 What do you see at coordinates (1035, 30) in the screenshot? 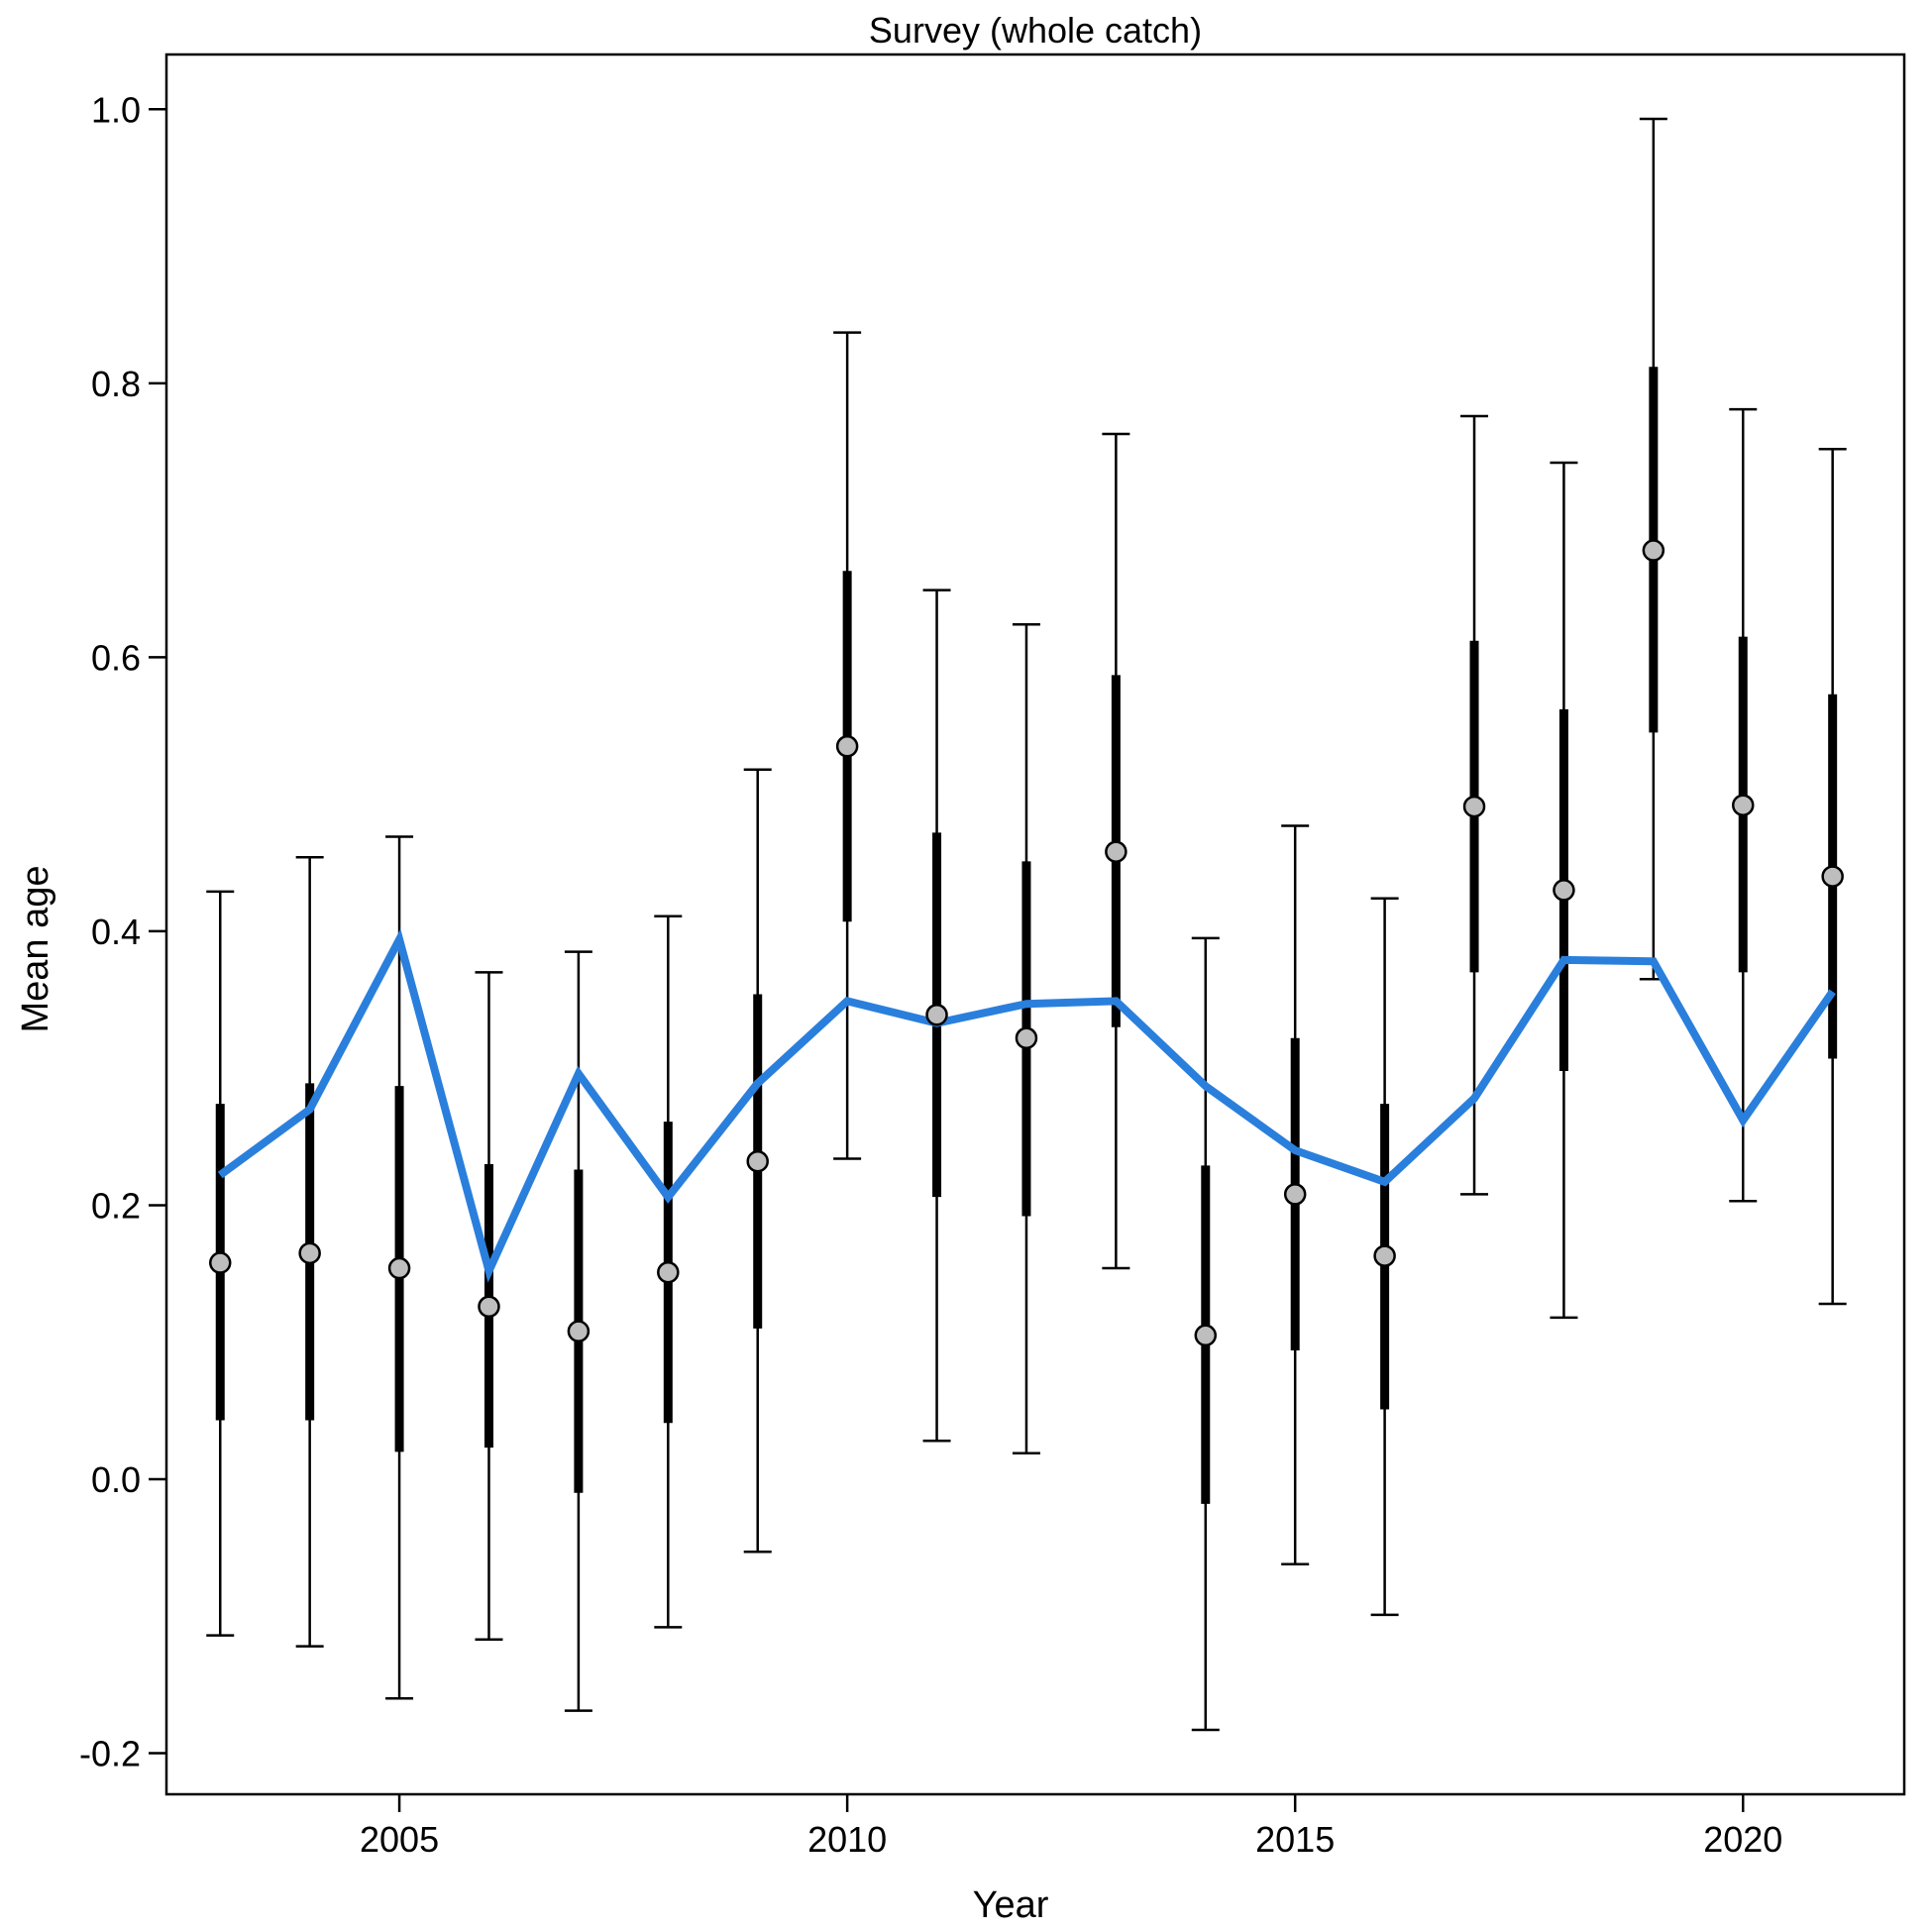
I see `chart-title: Survey (whole catch)` at bounding box center [1035, 30].